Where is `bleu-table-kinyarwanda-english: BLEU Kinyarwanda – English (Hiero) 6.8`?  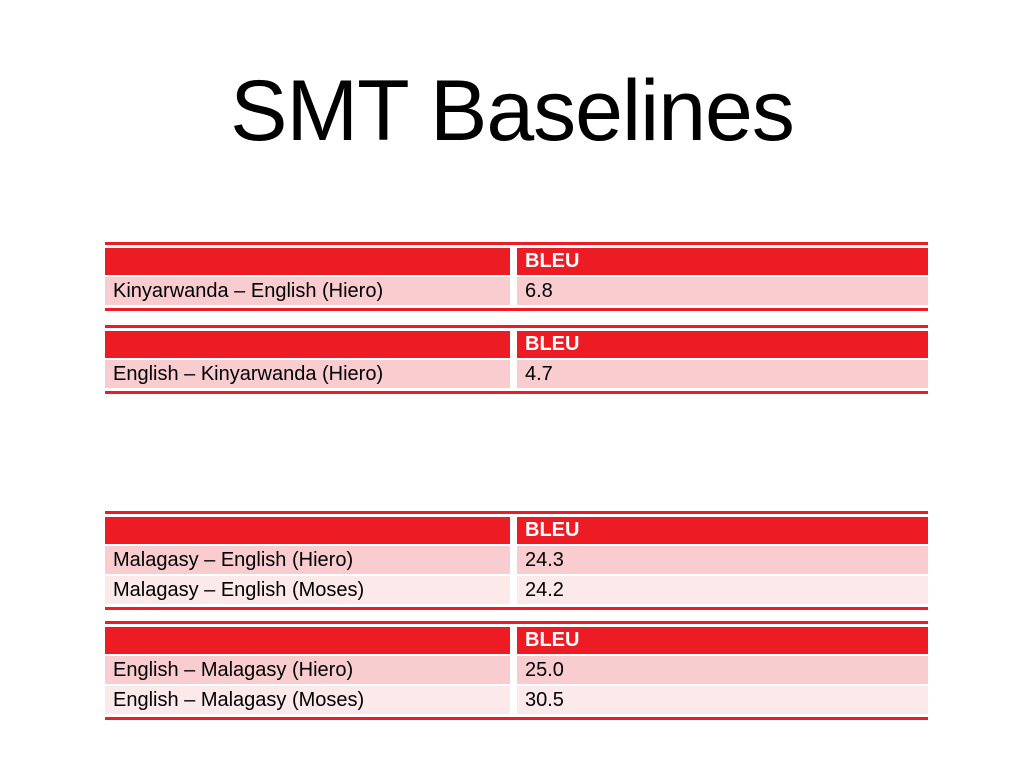 bleu-table-kinyarwanda-english: BLEU Kinyarwanda – English (Hiero) 6.8 is located at coordinates (516, 276).